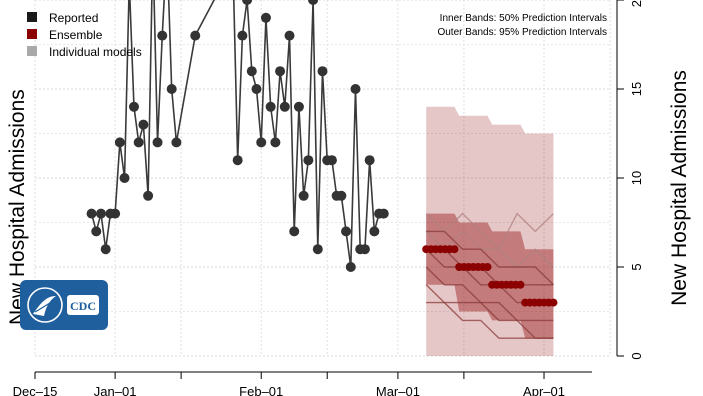 The image size is (703, 396). I want to click on annotation-outer-bands: Outer Bands: 95% Prediction Intervals, so click(522, 32).